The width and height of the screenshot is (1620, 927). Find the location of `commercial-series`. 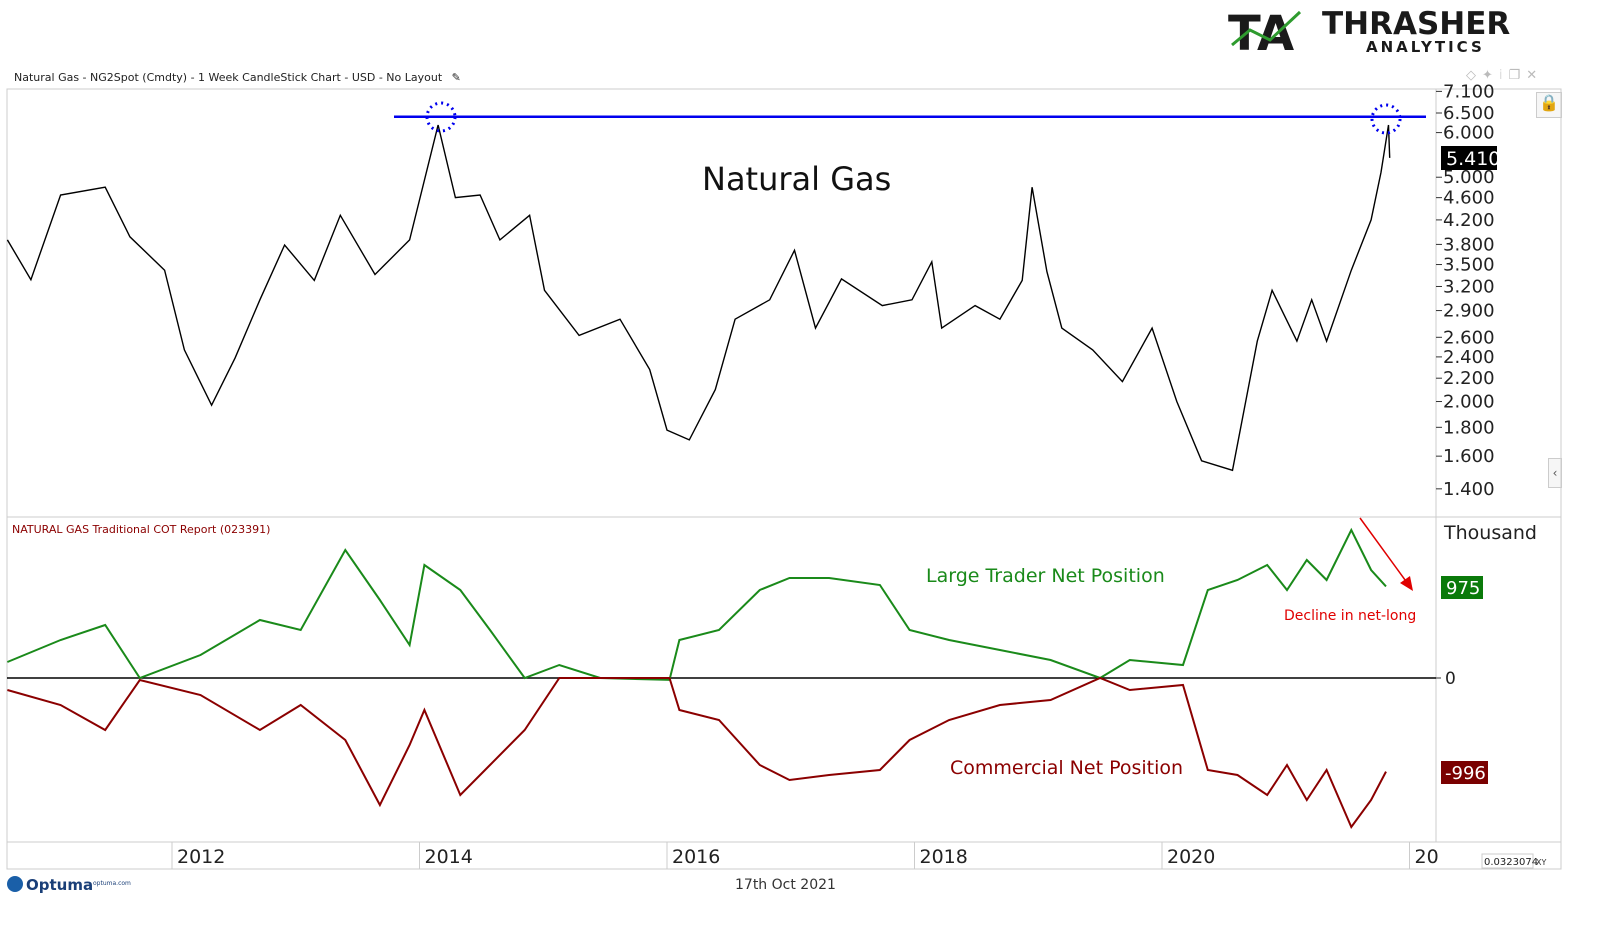

commercial-series is located at coordinates (697, 752).